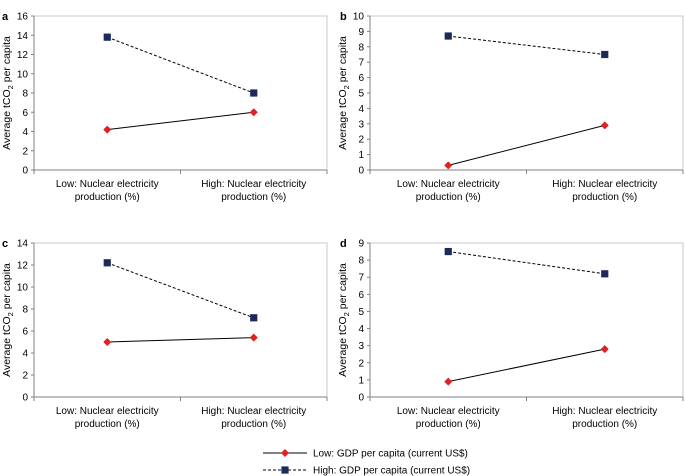 The width and height of the screenshot is (685, 476). What do you see at coordinates (5, 244) in the screenshot?
I see `panel-letter-c: c` at bounding box center [5, 244].